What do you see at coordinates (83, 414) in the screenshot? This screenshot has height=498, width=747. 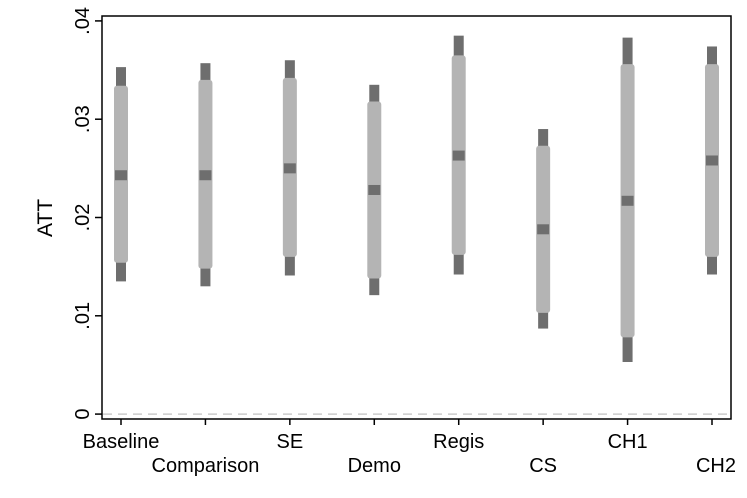 I see `y-tick-label: 0` at bounding box center [83, 414].